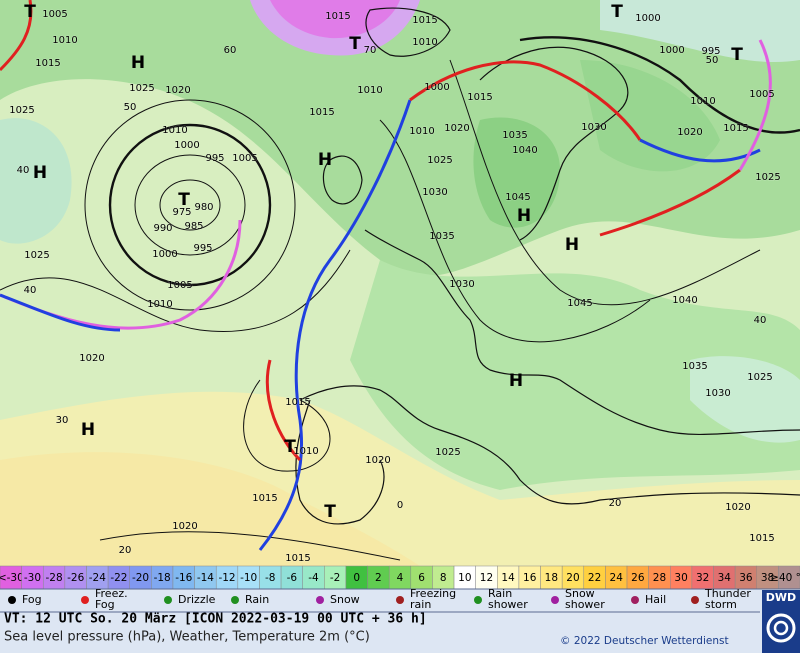 The height and width of the screenshot is (653, 800). I want to click on scale-label: 8, so click(443, 578).